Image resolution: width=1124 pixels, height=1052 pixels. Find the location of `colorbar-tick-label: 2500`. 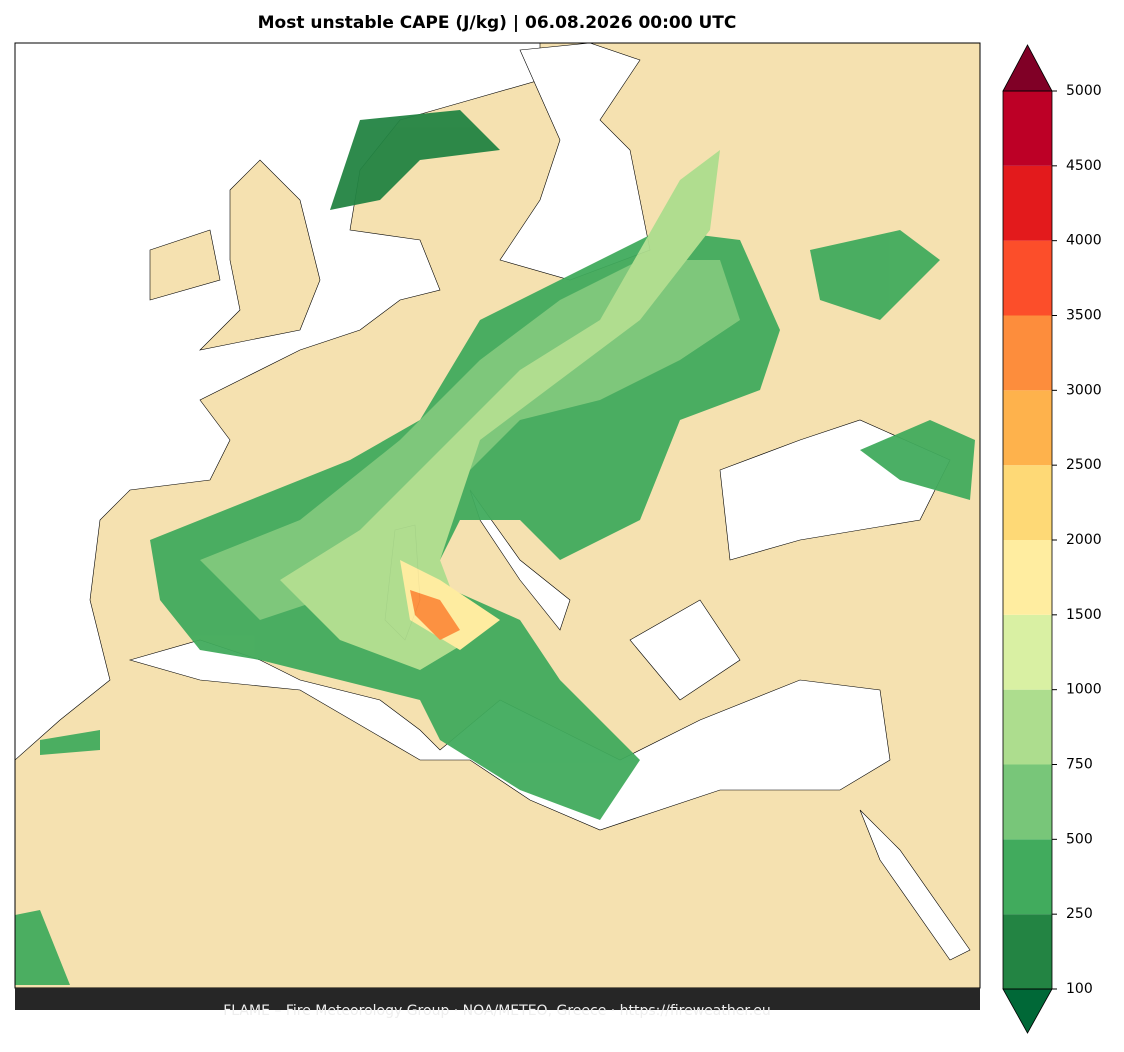

colorbar-tick-label: 2500 is located at coordinates (1084, 465).